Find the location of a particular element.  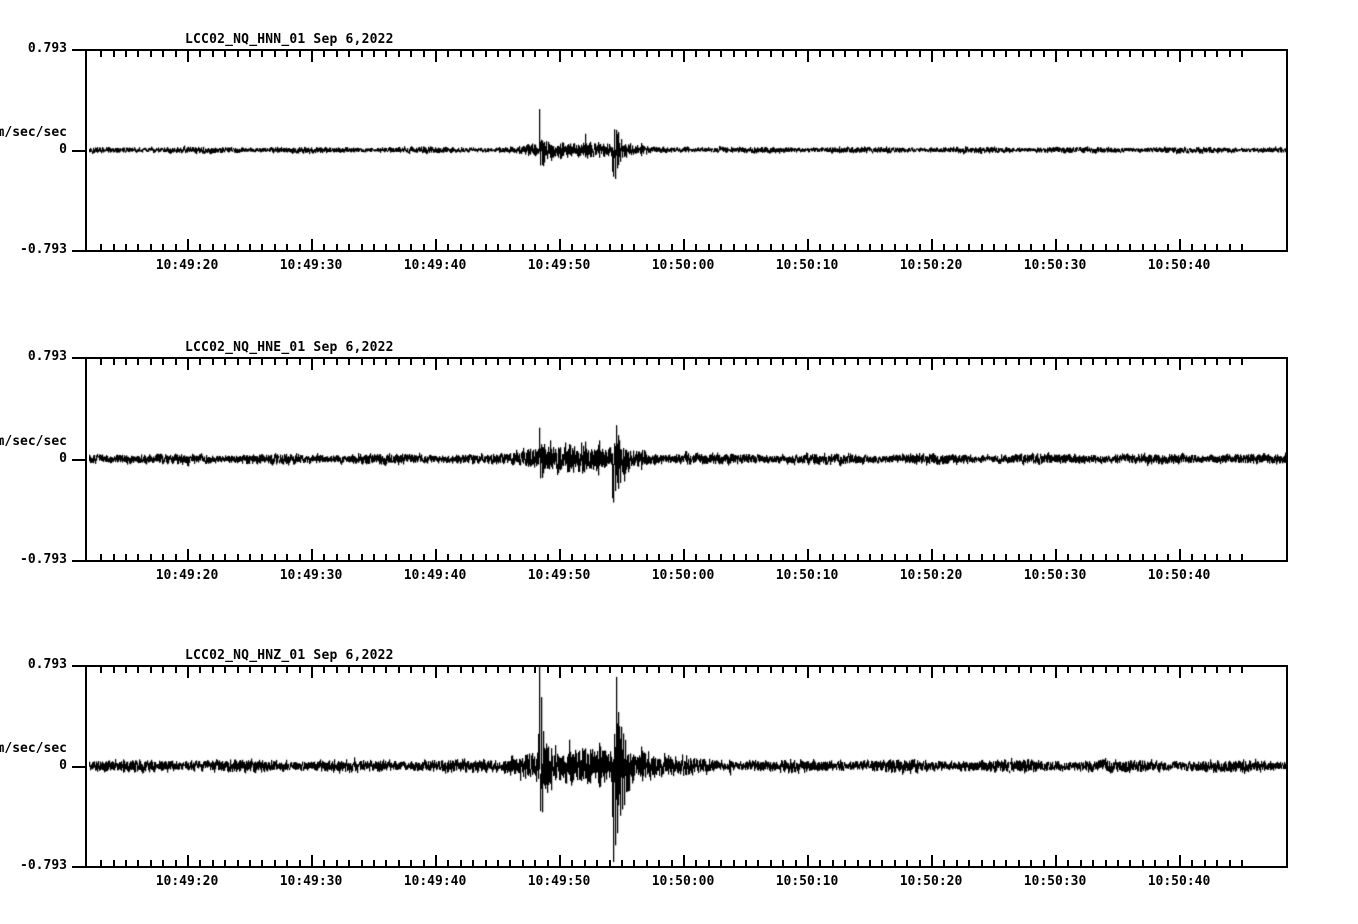

panel-title: LCC02_NQ_HNE_01 Sep 6,2022 is located at coordinates (289, 347).